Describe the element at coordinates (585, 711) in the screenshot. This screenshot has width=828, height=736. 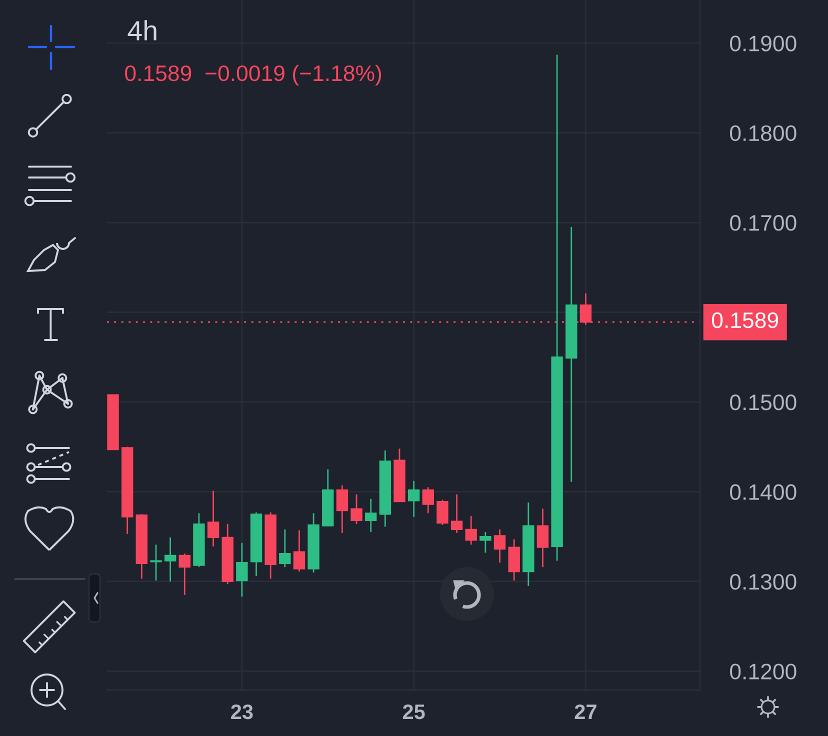
I see `x-tick-label: 27` at that location.